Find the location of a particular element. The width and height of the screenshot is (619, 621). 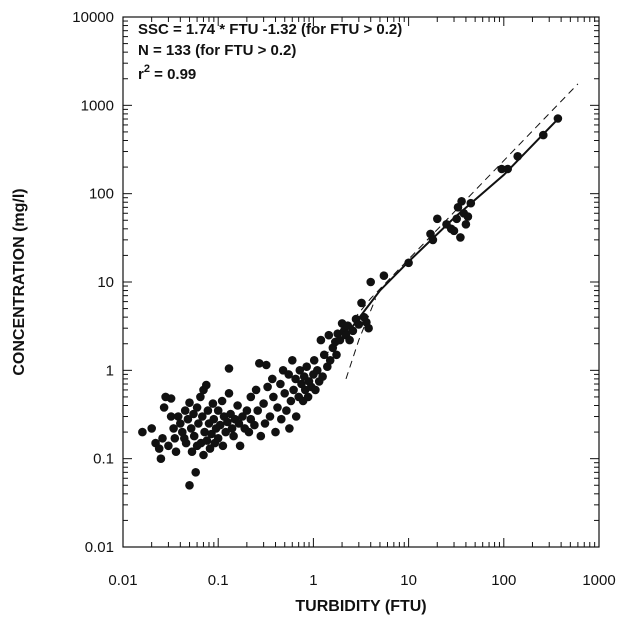

annotation-equation: SSC = 1.74 * FTU -1.32 (for FTU > 0.2) is located at coordinates (270, 29).